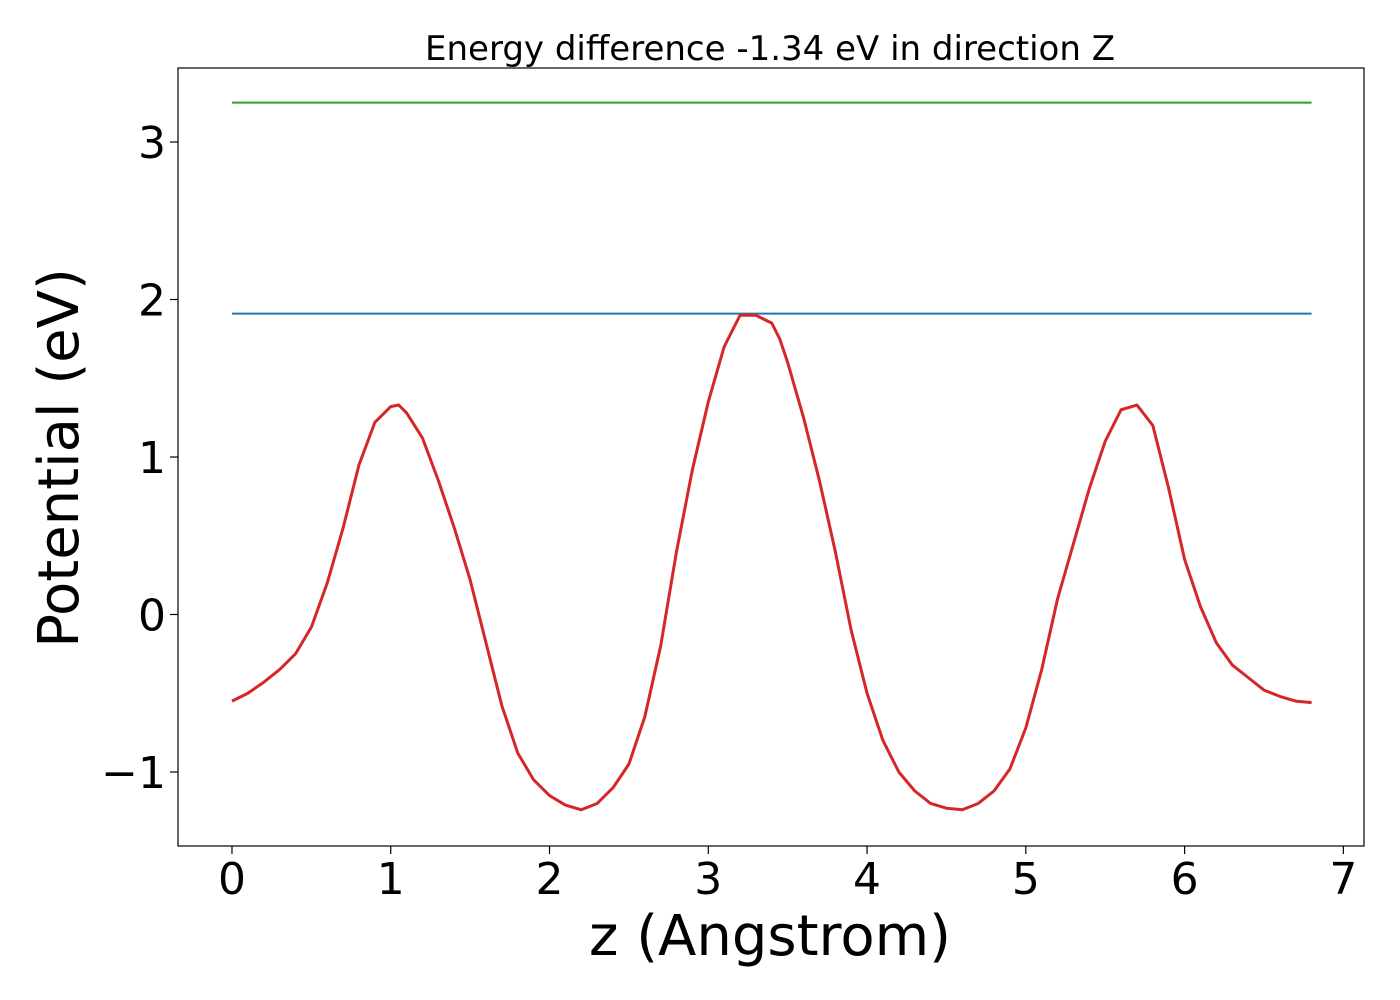  What do you see at coordinates (232, 879) in the screenshot?
I see `x-tick-label: 0` at bounding box center [232, 879].